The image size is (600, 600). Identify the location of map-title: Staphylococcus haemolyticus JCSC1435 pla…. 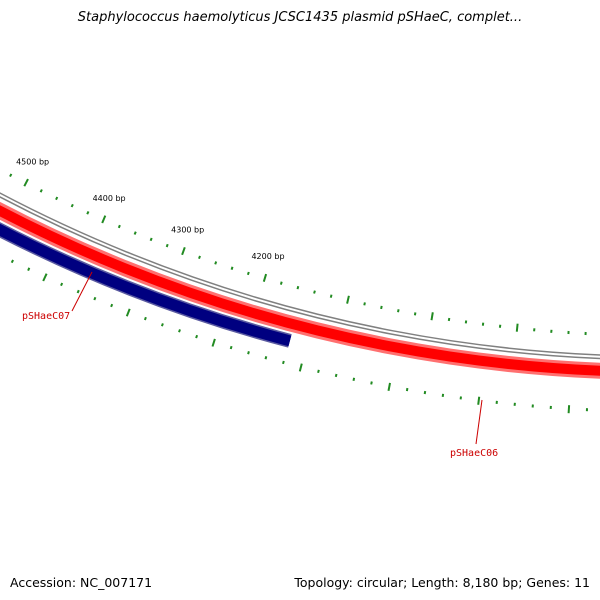
(300, 17).